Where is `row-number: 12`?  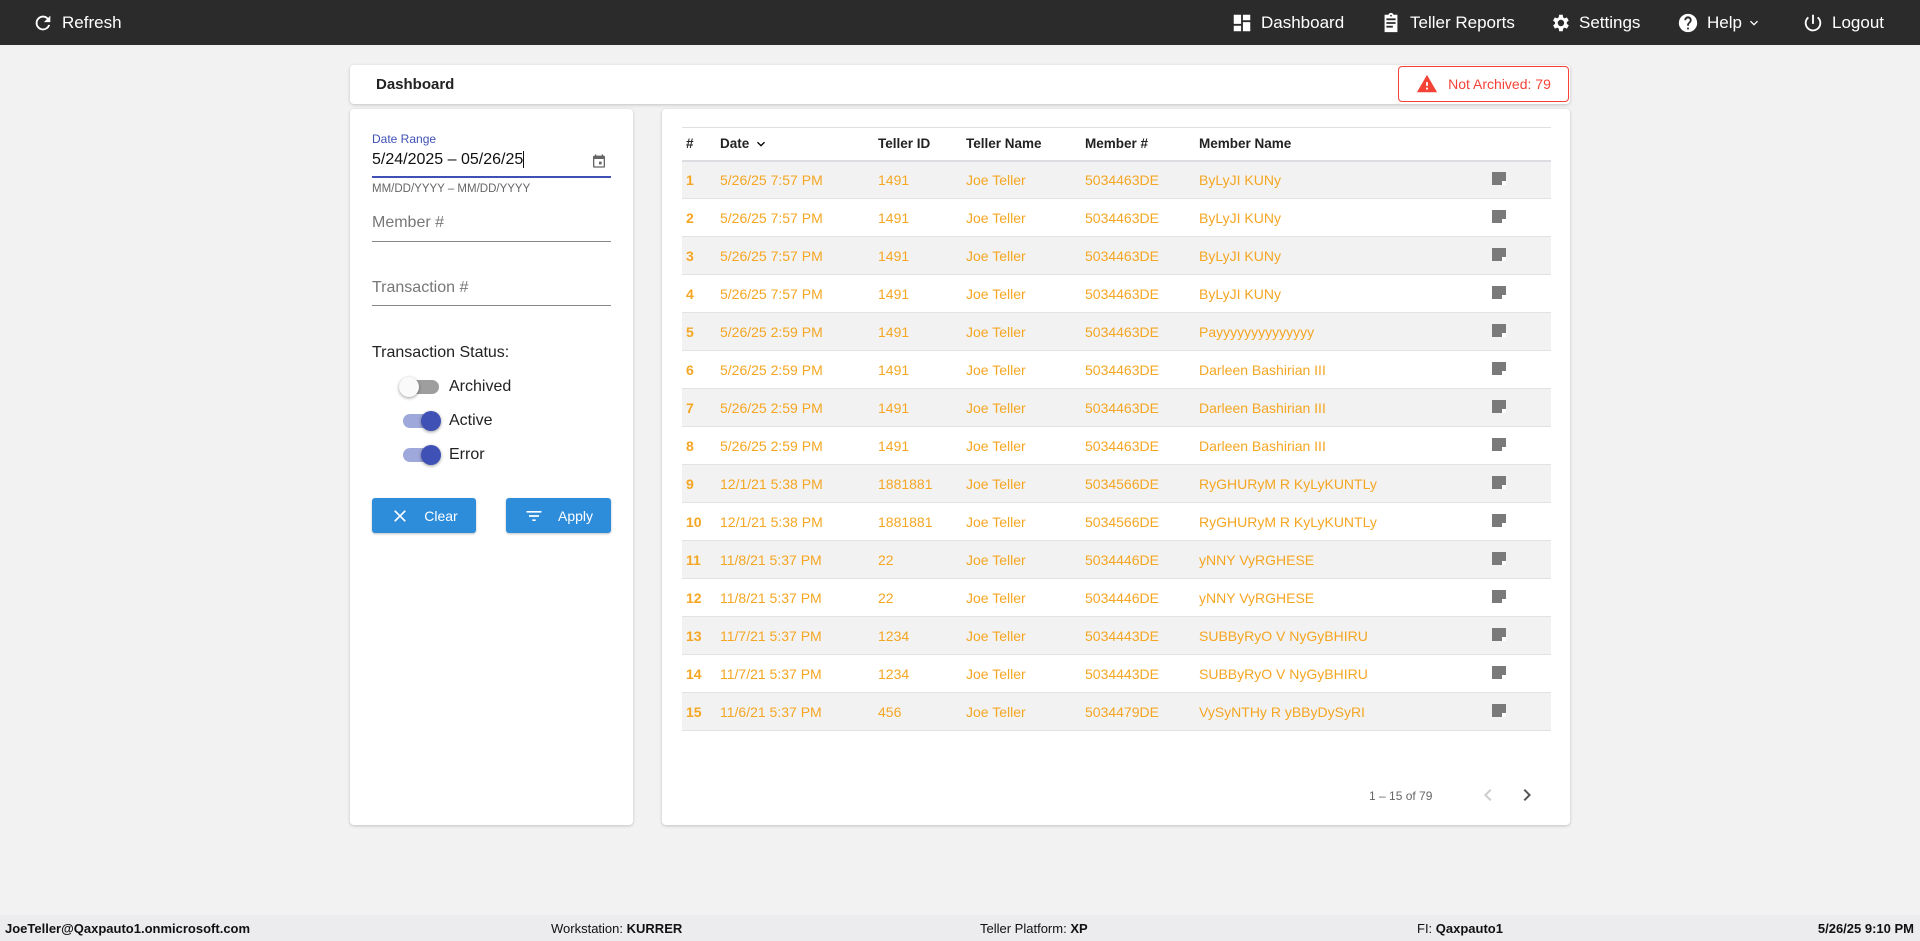
row-number: 12 is located at coordinates (699, 597).